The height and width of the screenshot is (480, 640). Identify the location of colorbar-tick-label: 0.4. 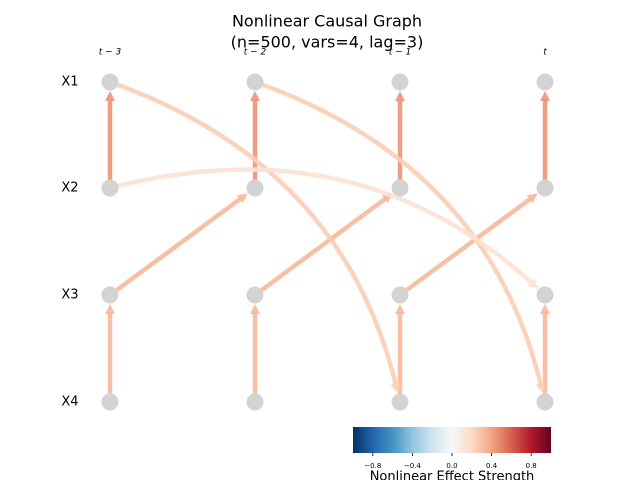
(492, 466).